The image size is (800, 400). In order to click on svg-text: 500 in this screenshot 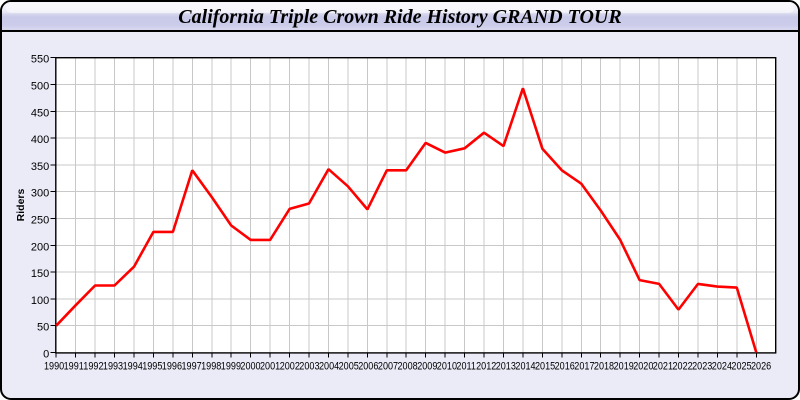, I will do `click(40, 87)`.